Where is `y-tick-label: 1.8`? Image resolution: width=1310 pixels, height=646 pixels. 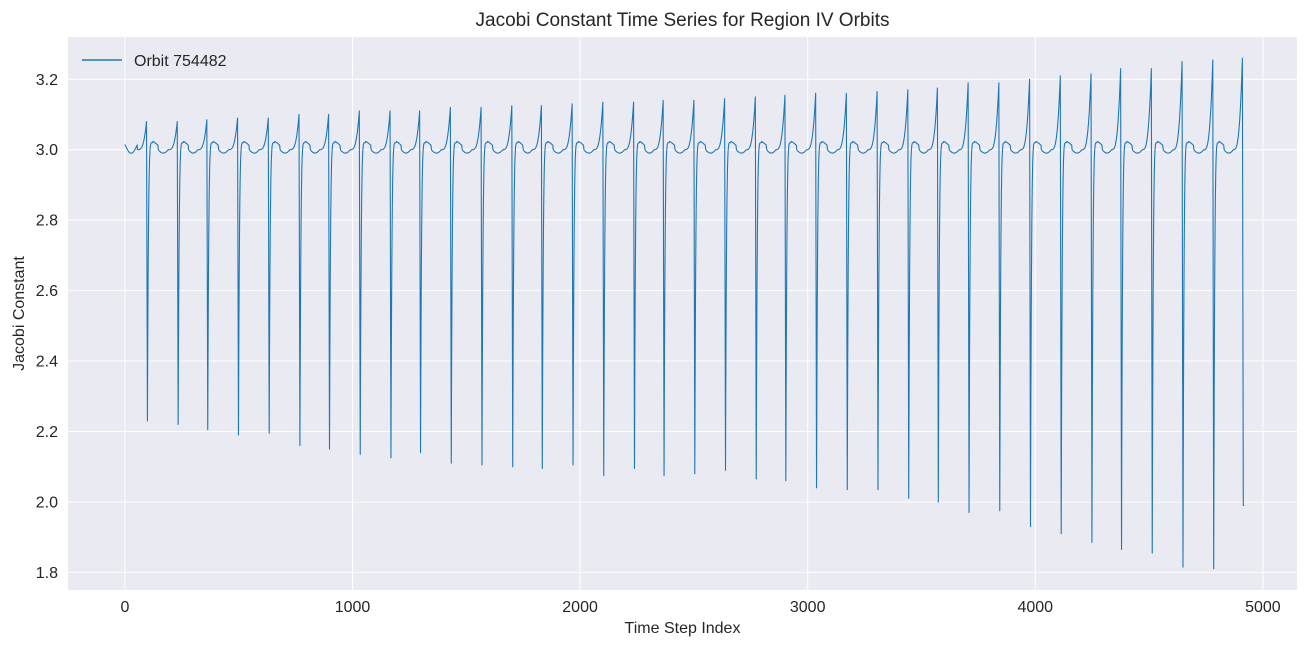
y-tick-label: 1.8 is located at coordinates (47, 573).